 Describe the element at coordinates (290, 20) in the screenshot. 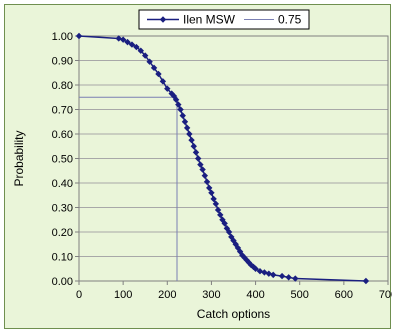

I see `legend-label-threshold: 0.75` at that location.